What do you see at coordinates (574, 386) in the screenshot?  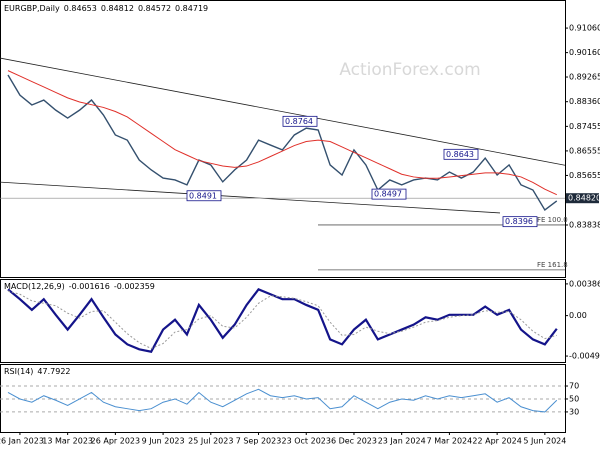 I see `y-tick-label: 70` at bounding box center [574, 386].